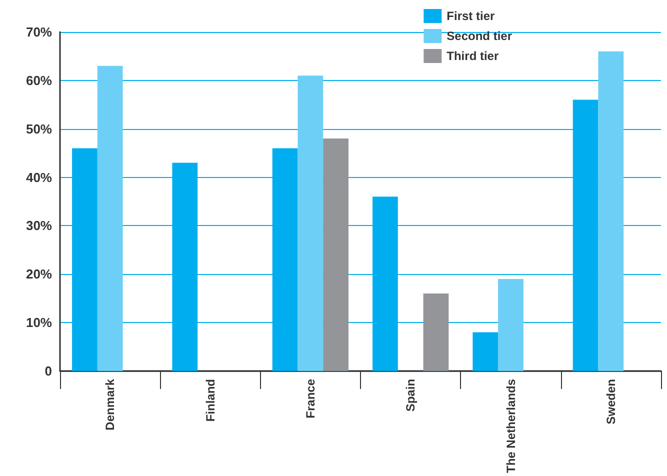 The height and width of the screenshot is (476, 667). Describe the element at coordinates (39, 177) in the screenshot. I see `y-tick-label: 40%` at that location.